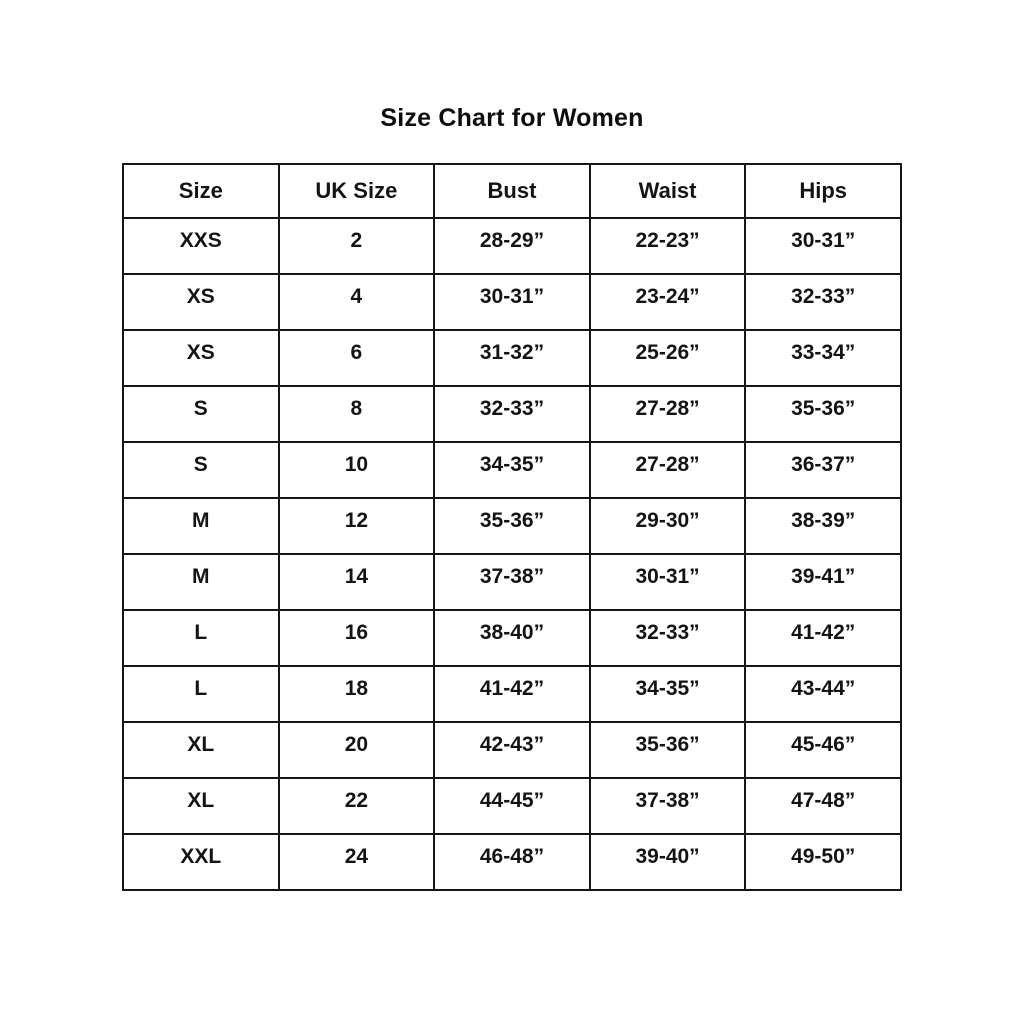  I want to click on table-cell: 46-48”, so click(512, 862).